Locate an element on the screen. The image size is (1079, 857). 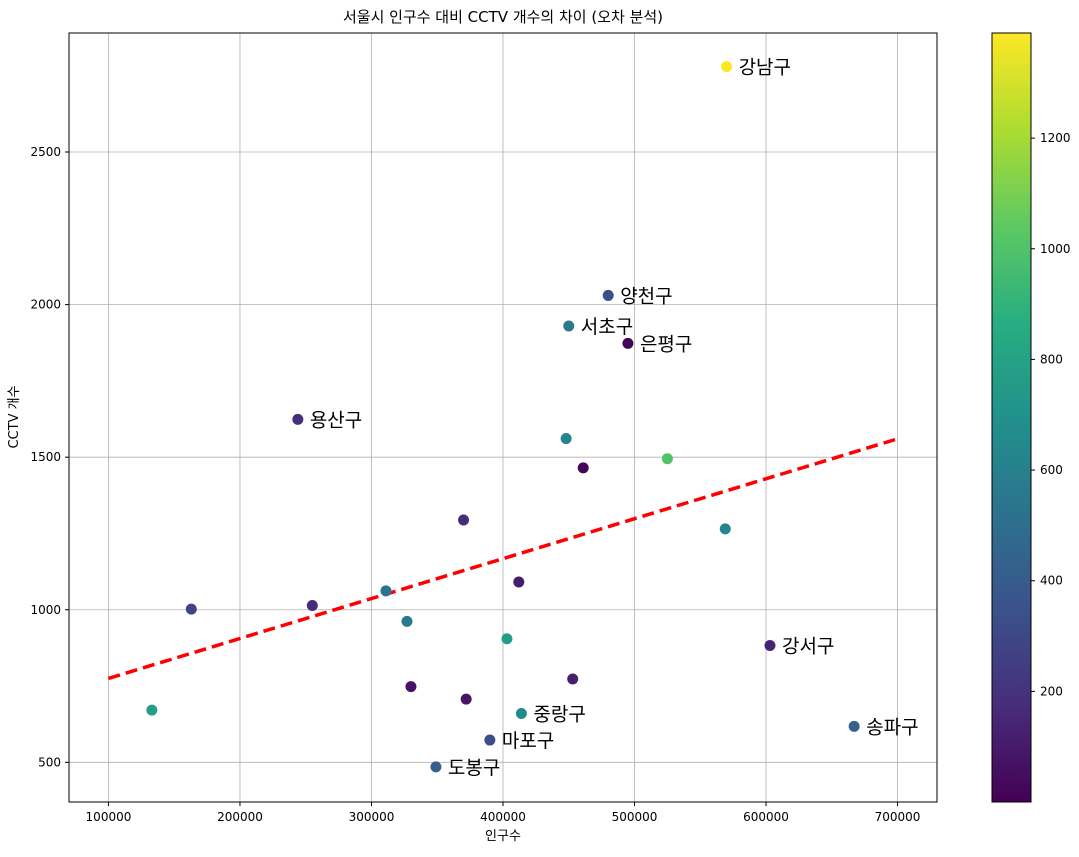
x-tick-label: 700000 is located at coordinates (898, 817).